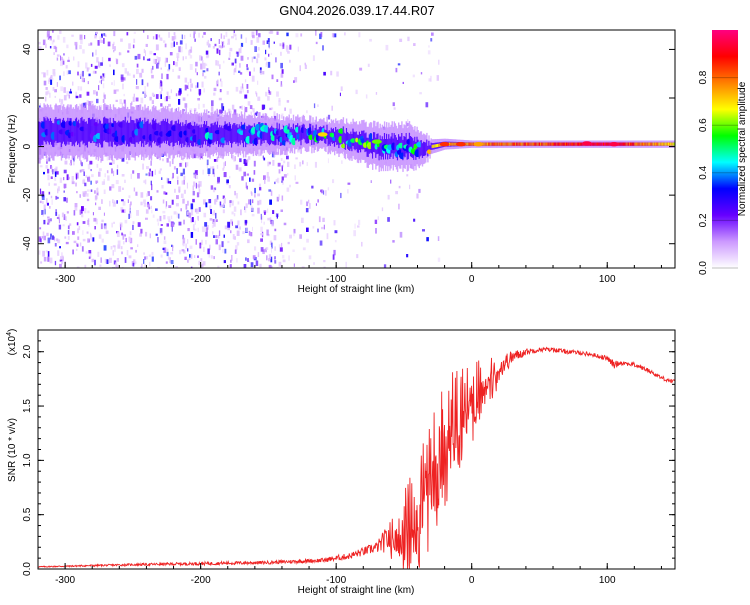 This screenshot has height=605, width=750. Describe the element at coordinates (336, 580) in the screenshot. I see `snr-xtick-label: -100` at that location.